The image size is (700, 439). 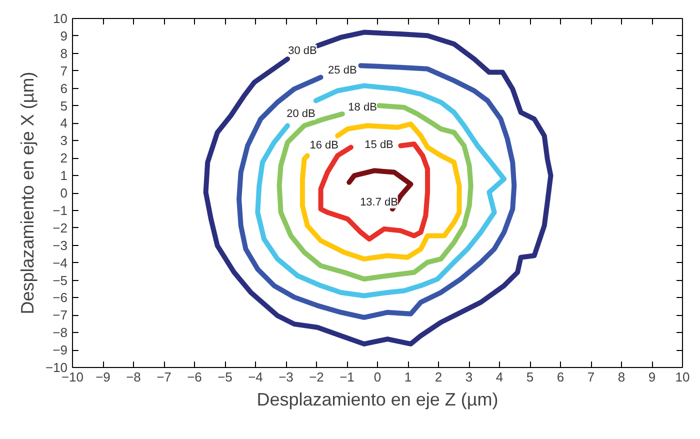 What do you see at coordinates (194, 377) in the screenshot?
I see `x-tick-label: −6` at bounding box center [194, 377].